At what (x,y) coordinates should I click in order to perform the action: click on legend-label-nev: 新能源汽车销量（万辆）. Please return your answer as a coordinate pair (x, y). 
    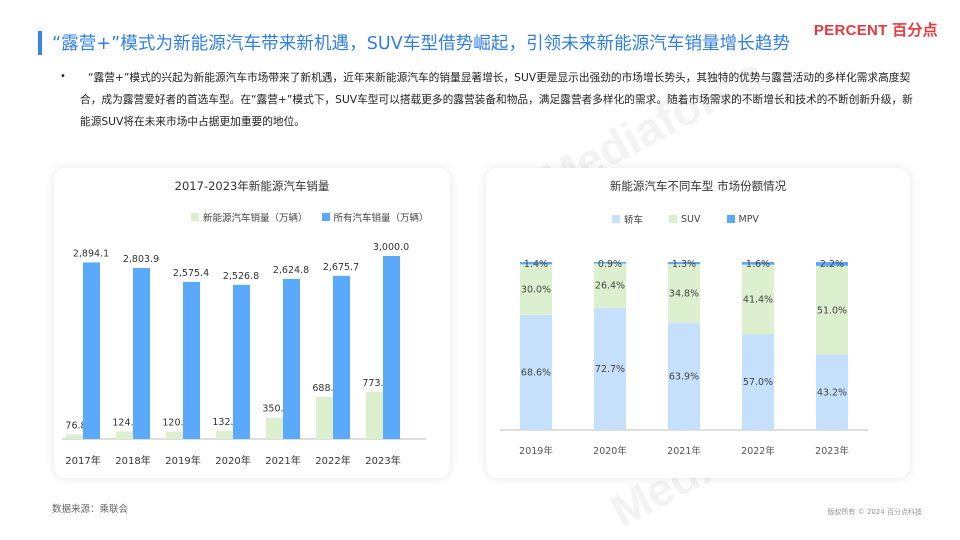
    Looking at the image, I should click on (255, 218).